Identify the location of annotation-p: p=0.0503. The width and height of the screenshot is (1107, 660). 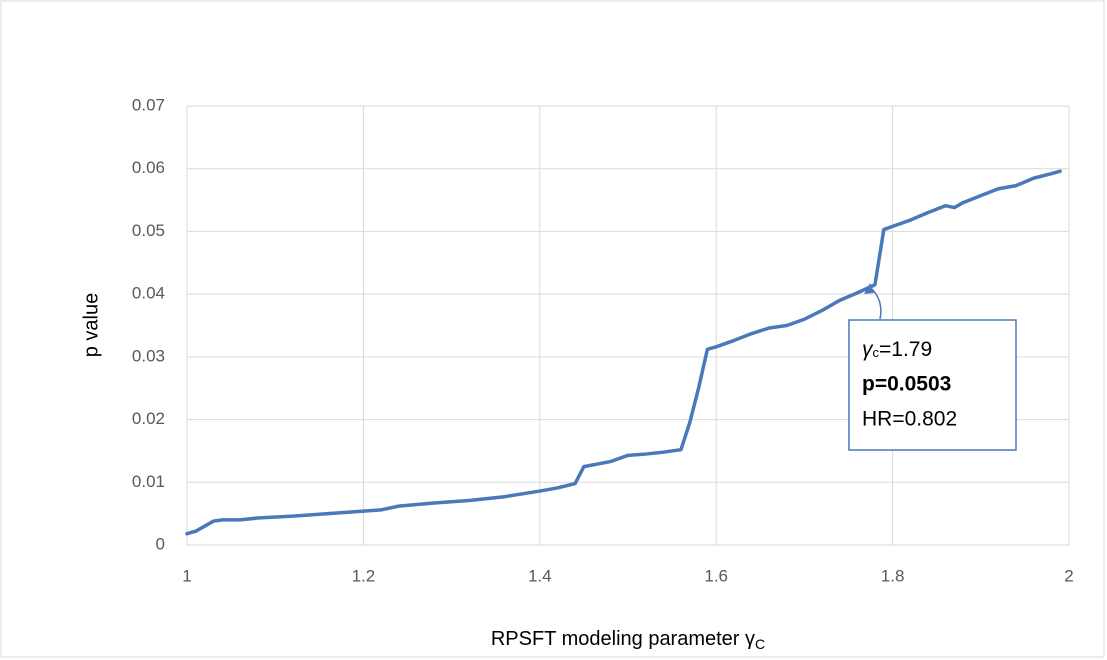
(906, 384).